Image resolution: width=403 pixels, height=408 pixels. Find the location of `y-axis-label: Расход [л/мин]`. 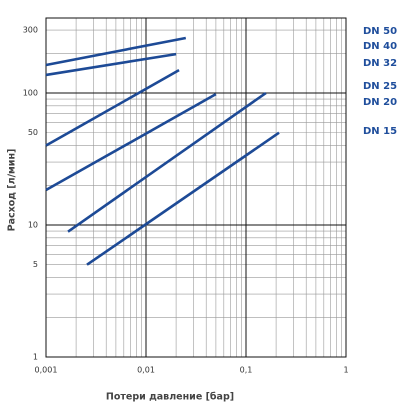

y-axis-label: Расход [л/мин] is located at coordinates (12, 190).